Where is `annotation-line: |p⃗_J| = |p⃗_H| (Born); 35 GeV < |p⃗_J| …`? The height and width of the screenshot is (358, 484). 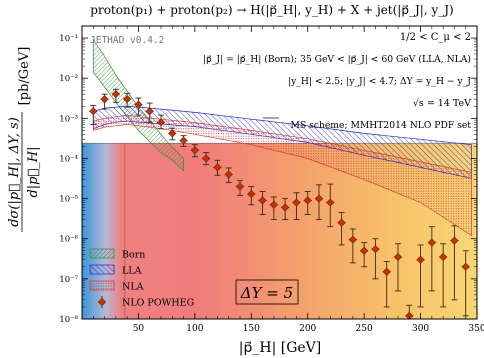
annotation-line: |p⃗_J| = |p⃗_H| (Born); 35 GeV < |p⃗_J| … is located at coordinates (337, 59).